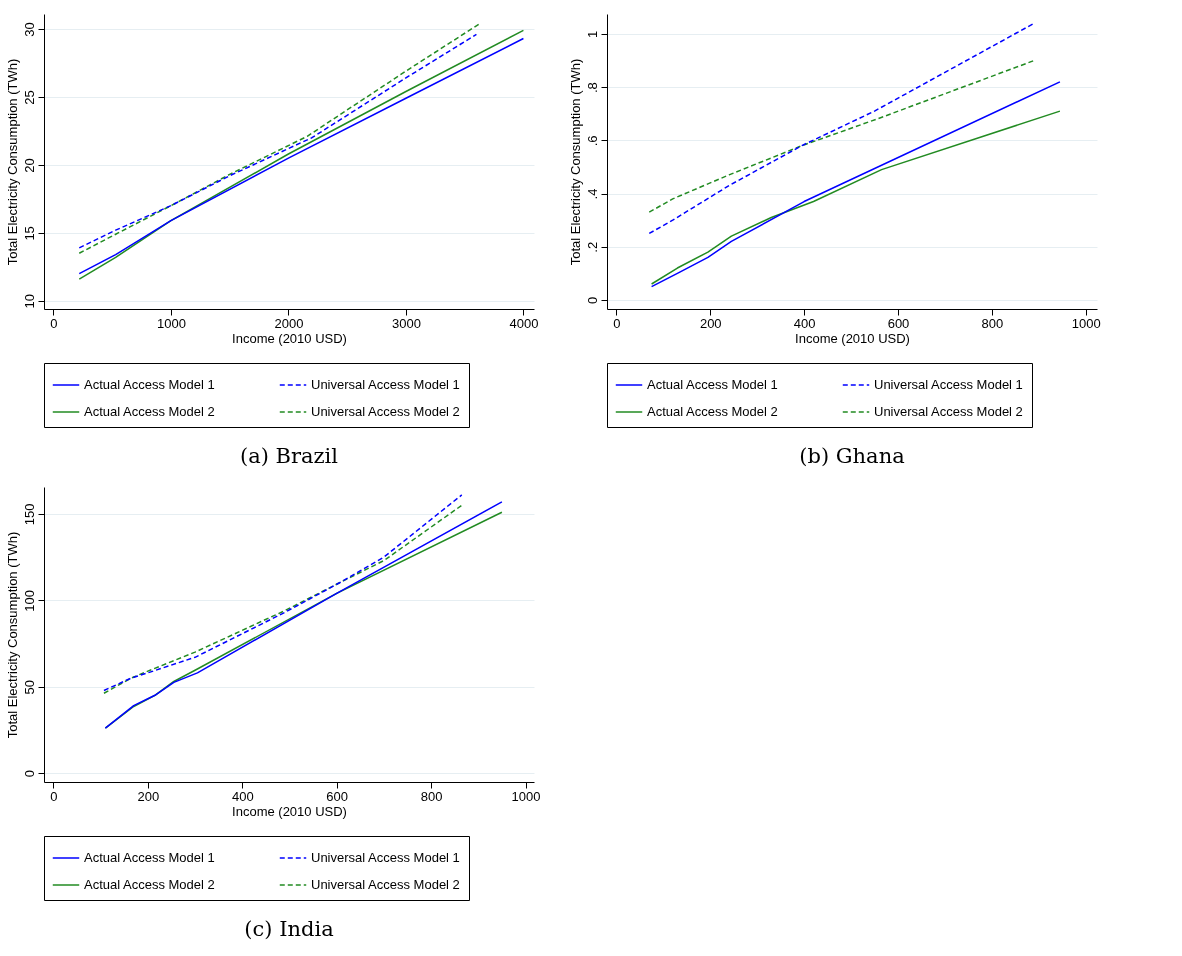  What do you see at coordinates (29, 97) in the screenshot?
I see `y-tick-label: 25` at bounding box center [29, 97].